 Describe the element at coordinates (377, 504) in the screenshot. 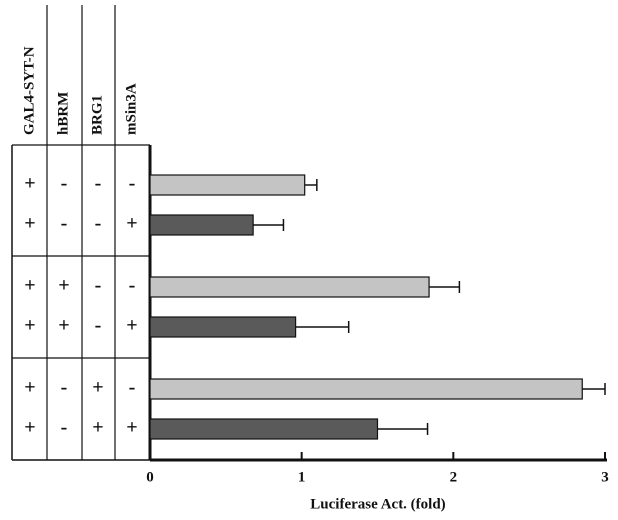

I see `x-axis-label: Luciferase Act. (fold)` at that location.